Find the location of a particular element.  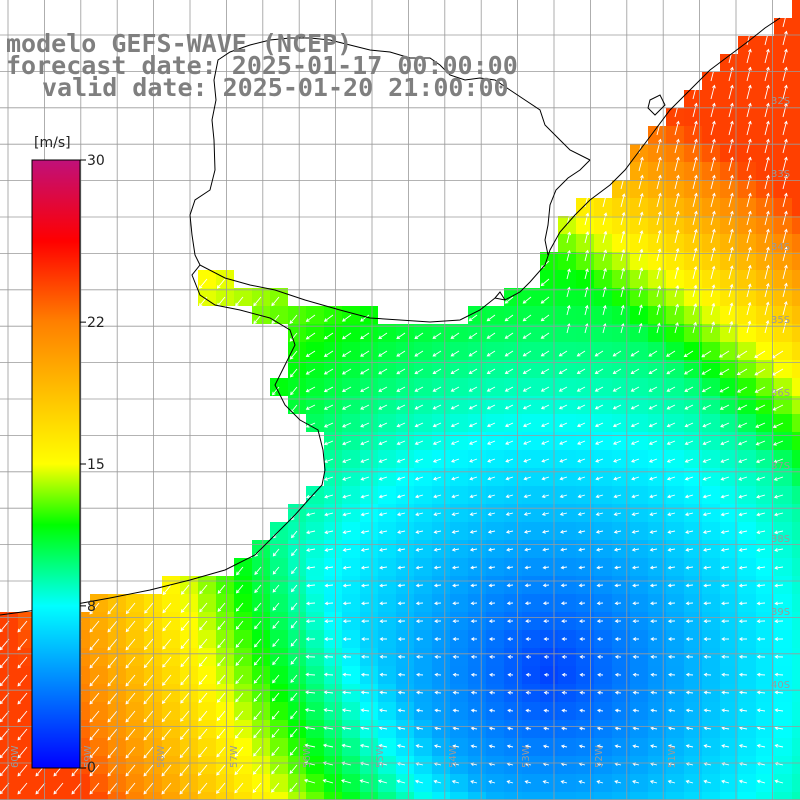

lon-label: 59W is located at coordinates (88, 756).